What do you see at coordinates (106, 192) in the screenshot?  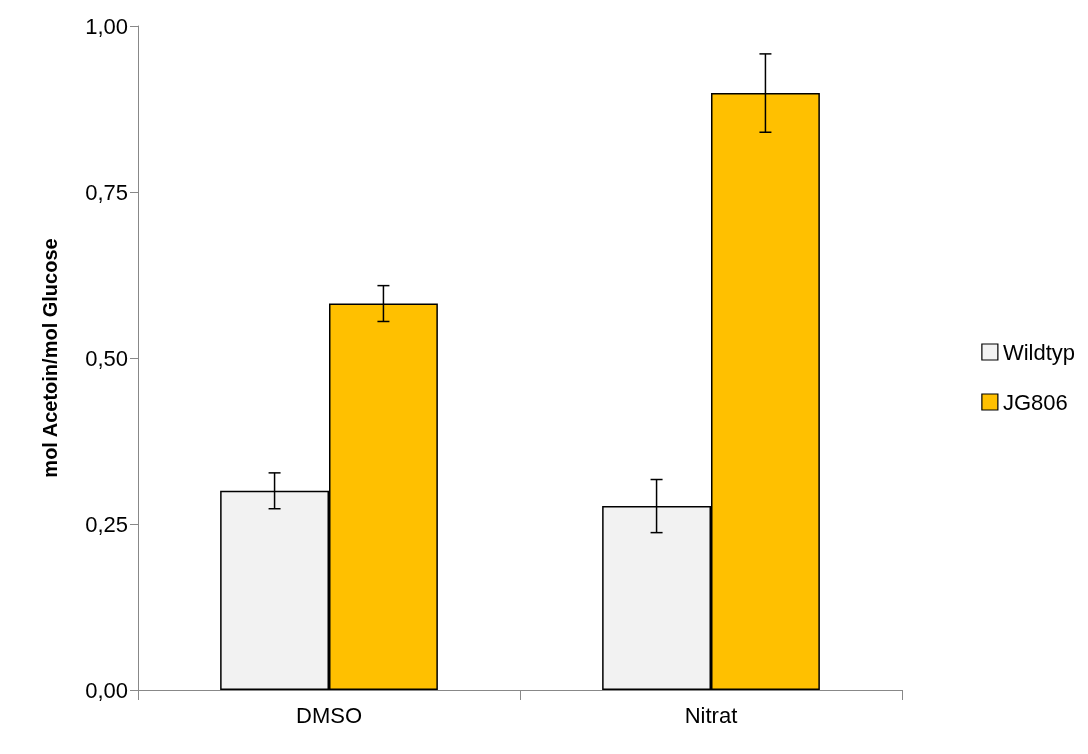 I see `y-tick-label: 0,75` at bounding box center [106, 192].